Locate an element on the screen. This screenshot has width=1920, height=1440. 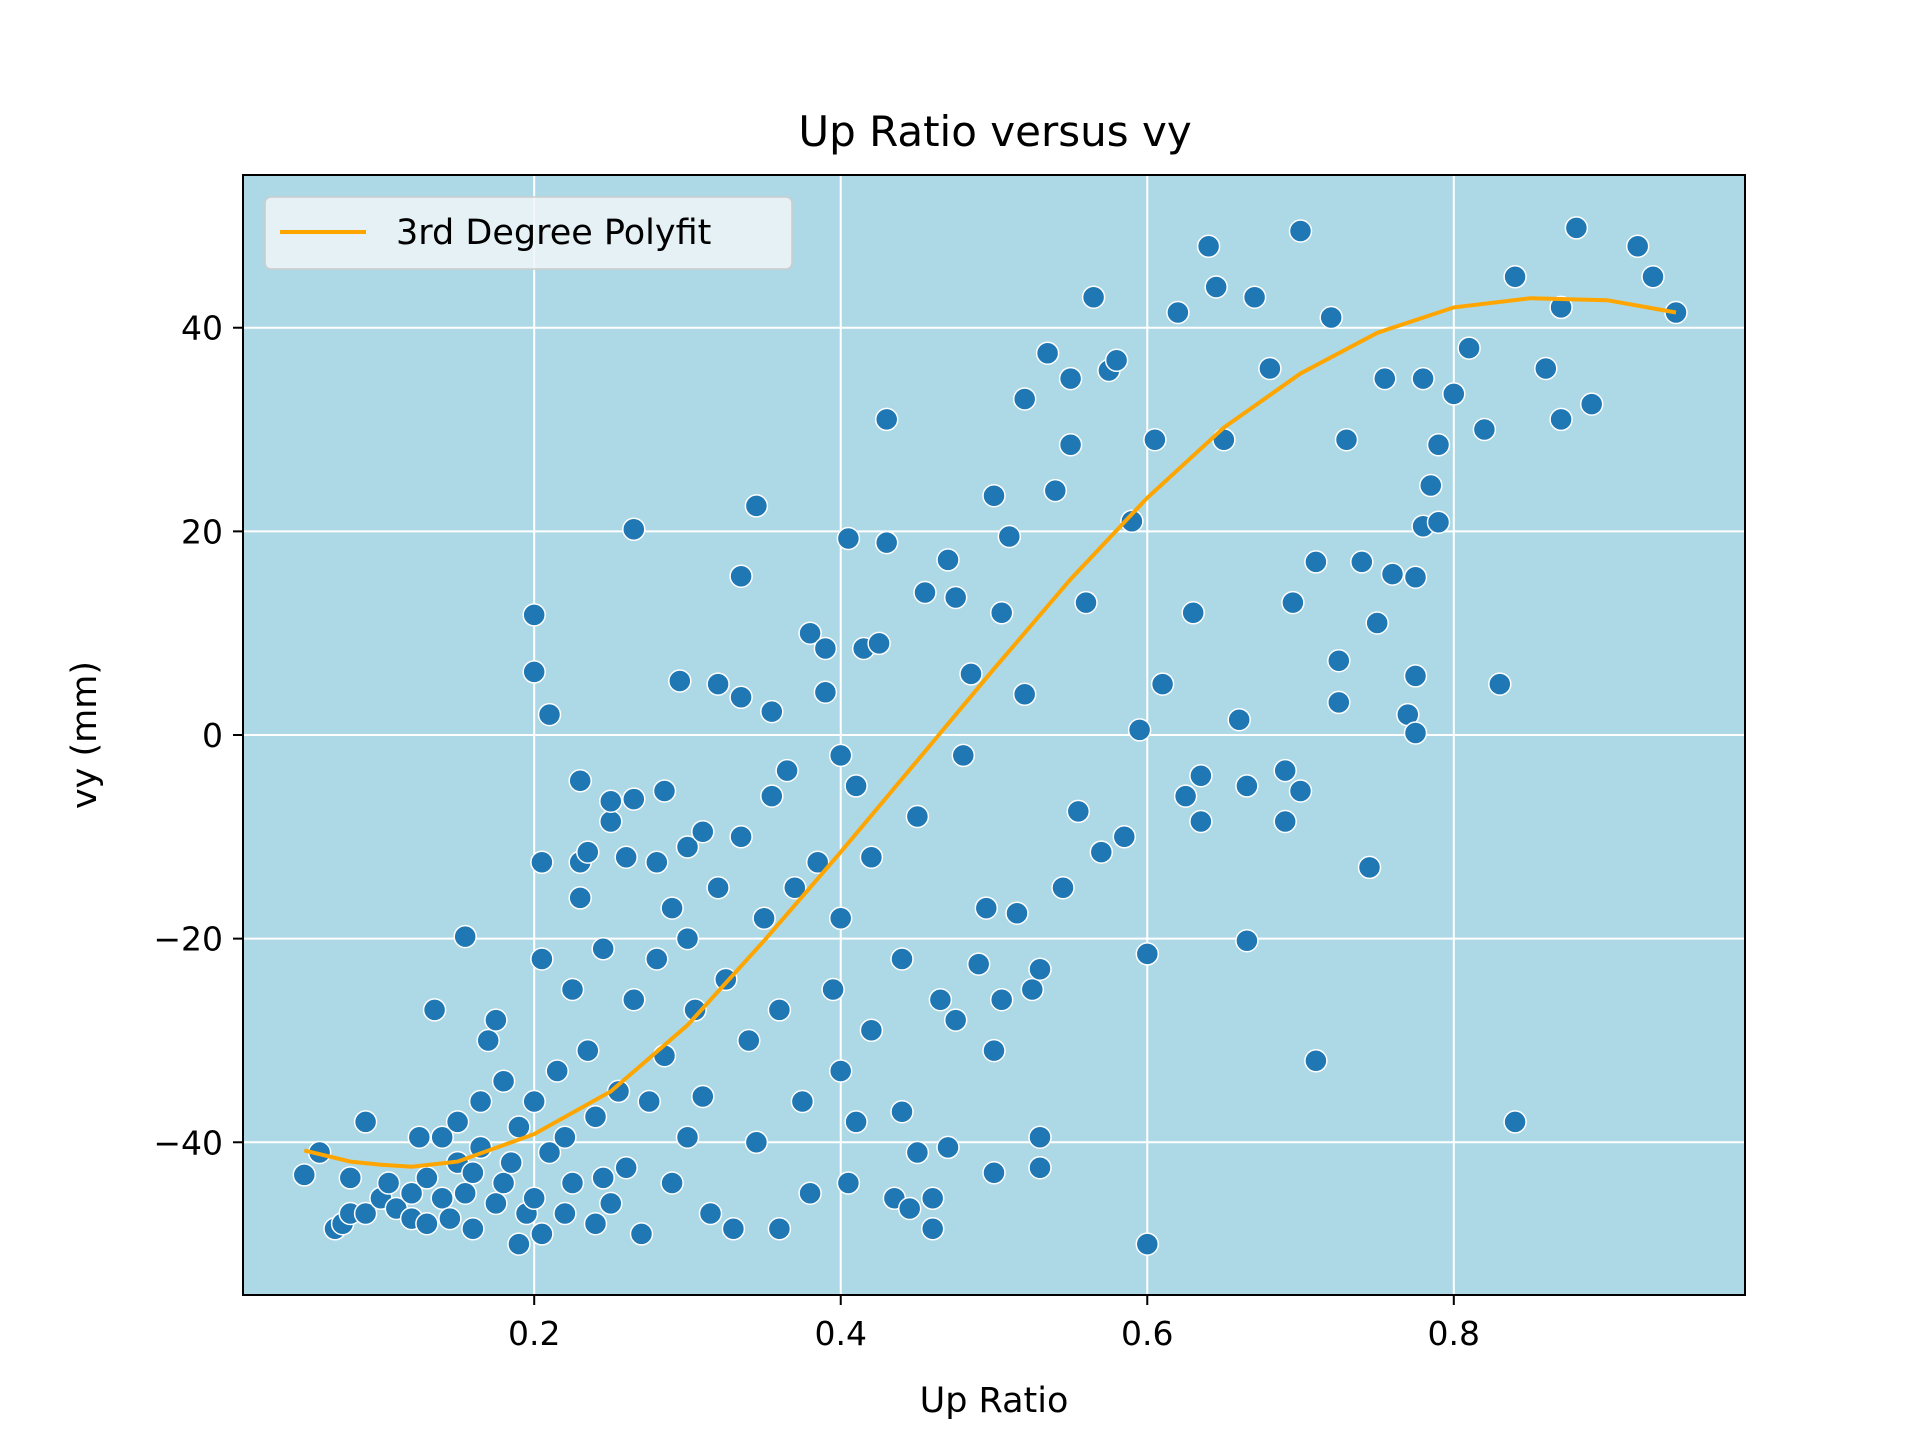
x-tick-label: 0.8 is located at coordinates (1454, 1333).